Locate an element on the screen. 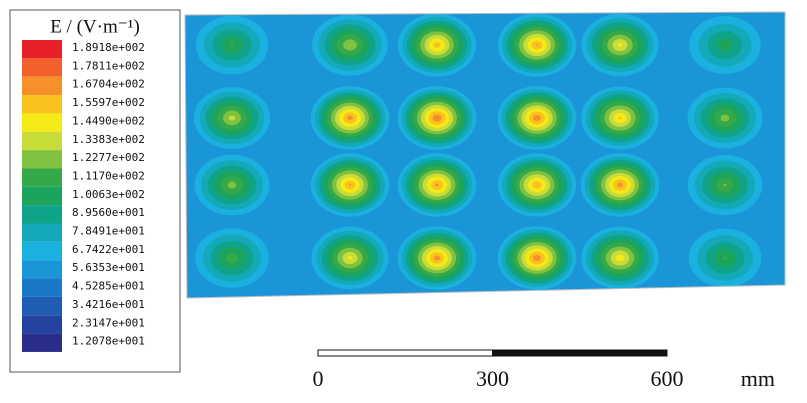 This screenshot has height=403, width=807. legend-label: 8.9560e+001 is located at coordinates (108, 212).